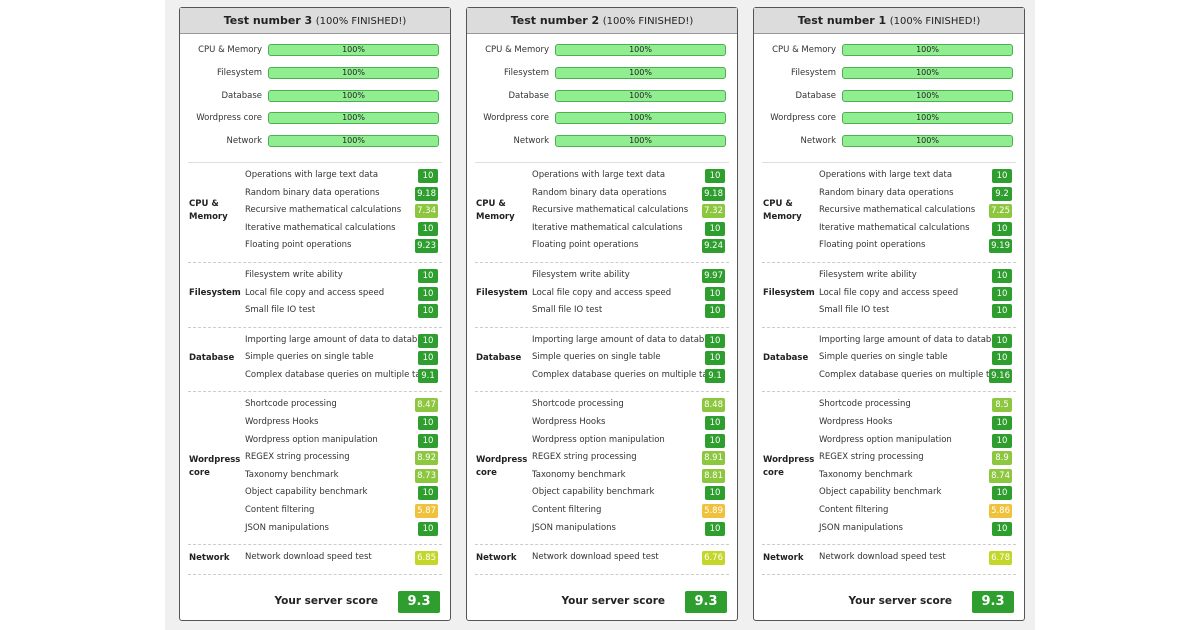  I want to click on test-label: Wordpress option manipulation, so click(598, 439).